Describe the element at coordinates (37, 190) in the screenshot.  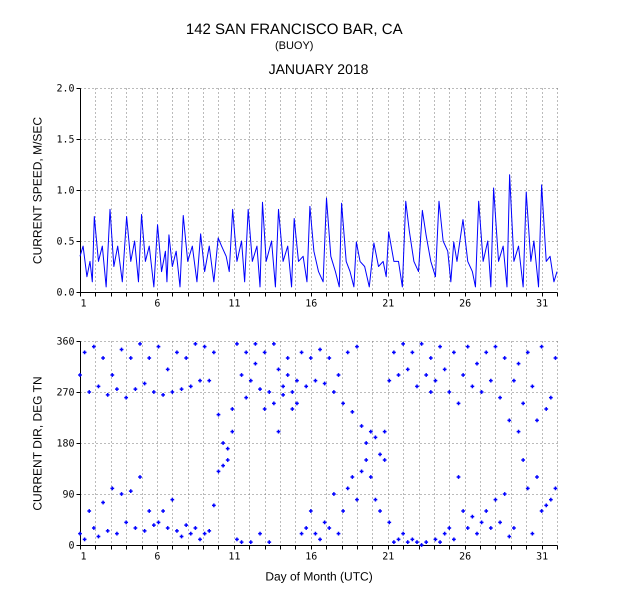
I see `y-axis-title: CURRENT SPEED, M/SEC` at that location.